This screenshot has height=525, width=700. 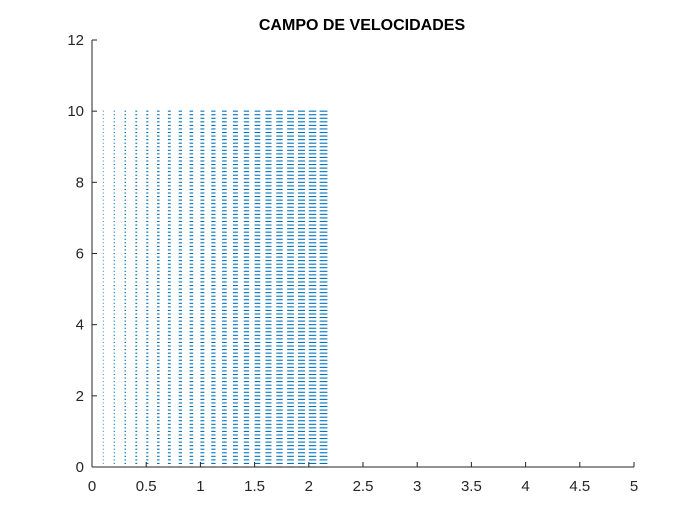 What do you see at coordinates (92, 486) in the screenshot?
I see `x-tick-label: 0` at bounding box center [92, 486].